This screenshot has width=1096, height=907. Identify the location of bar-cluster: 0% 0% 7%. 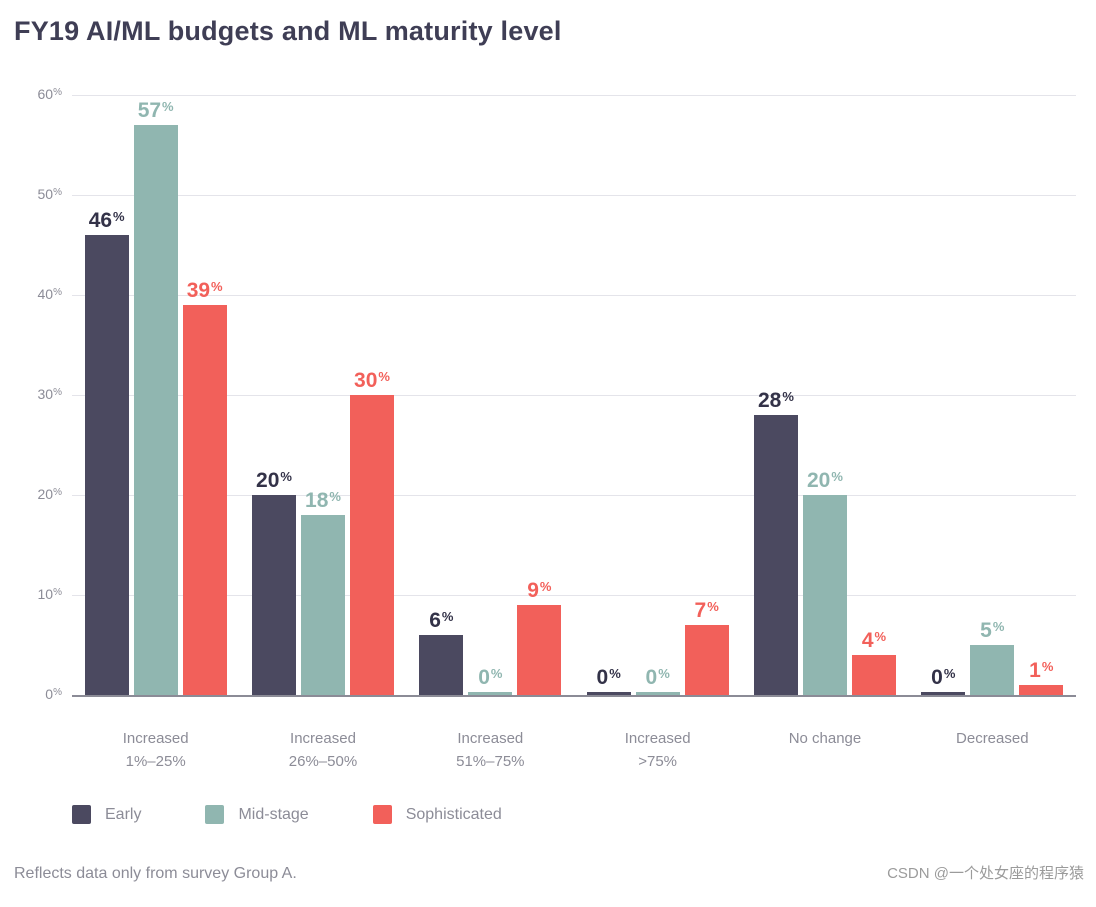
(657, 395).